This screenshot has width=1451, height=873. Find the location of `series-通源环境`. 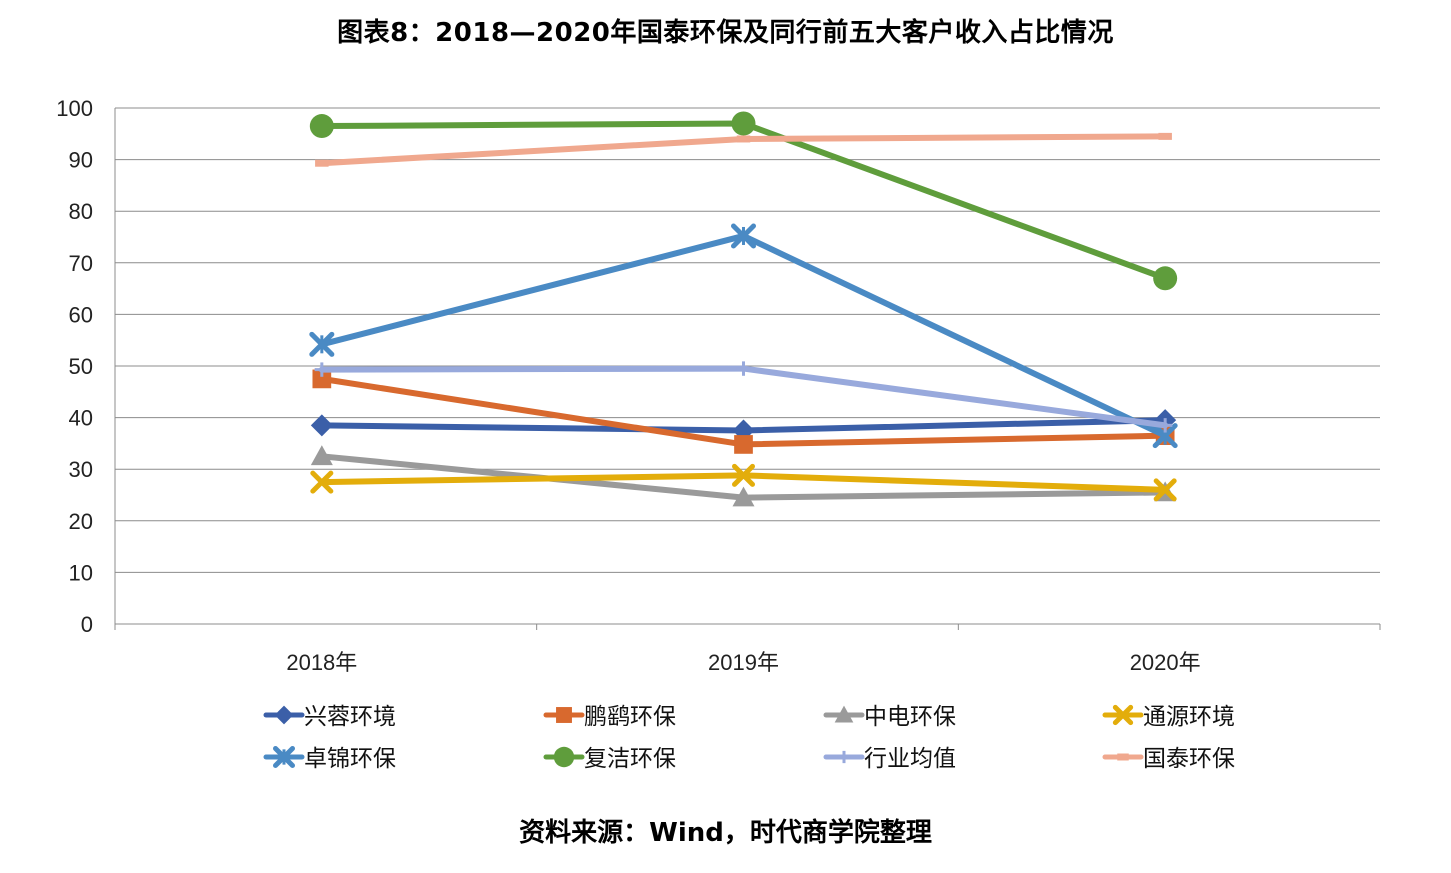

series-通源环境 is located at coordinates (743, 482).